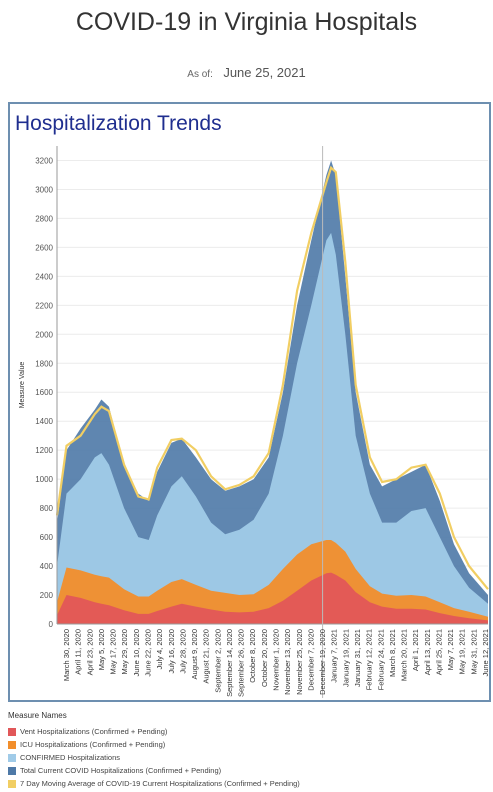  I want to click on x-tick-label: August 9, 2020, so click(194, 654).